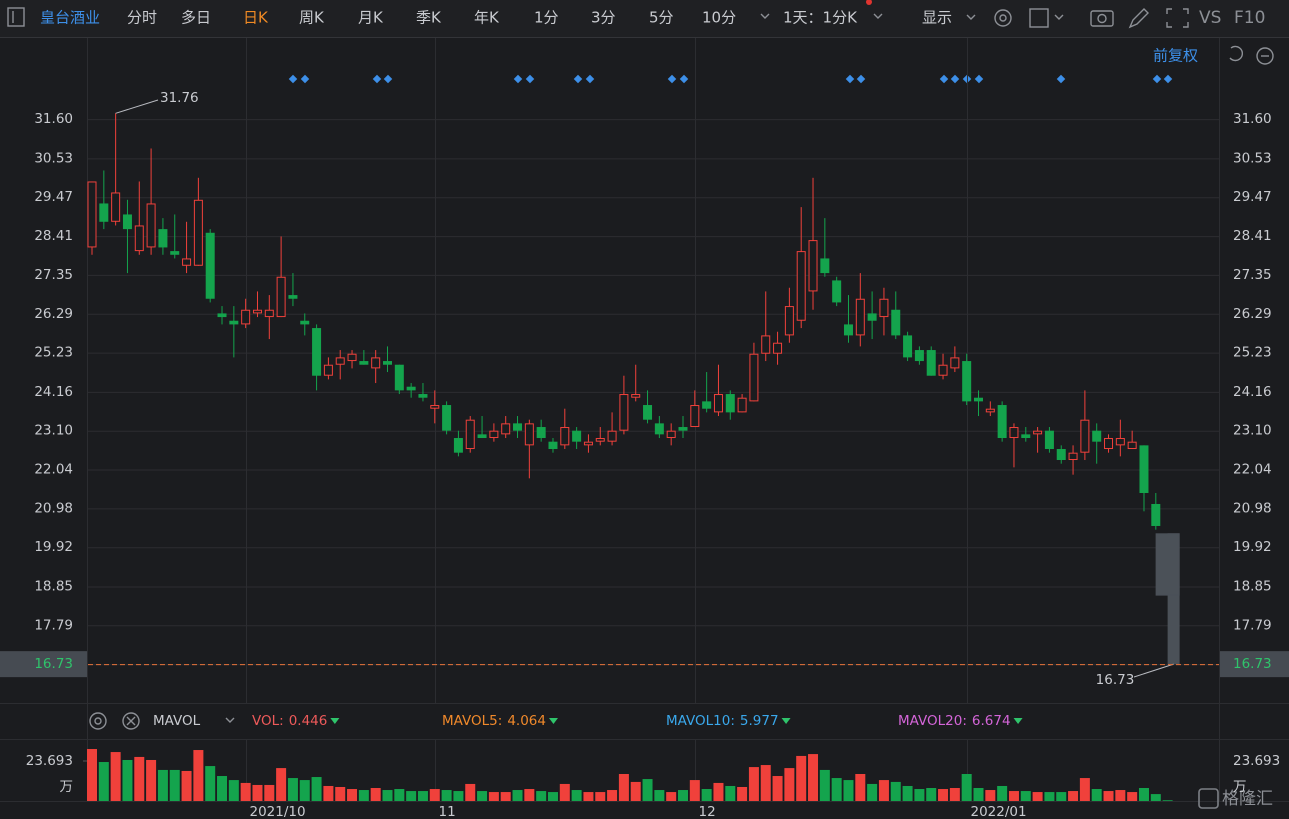 The height and width of the screenshot is (819, 1289). I want to click on y-tick-label: 25.23, so click(53, 353).